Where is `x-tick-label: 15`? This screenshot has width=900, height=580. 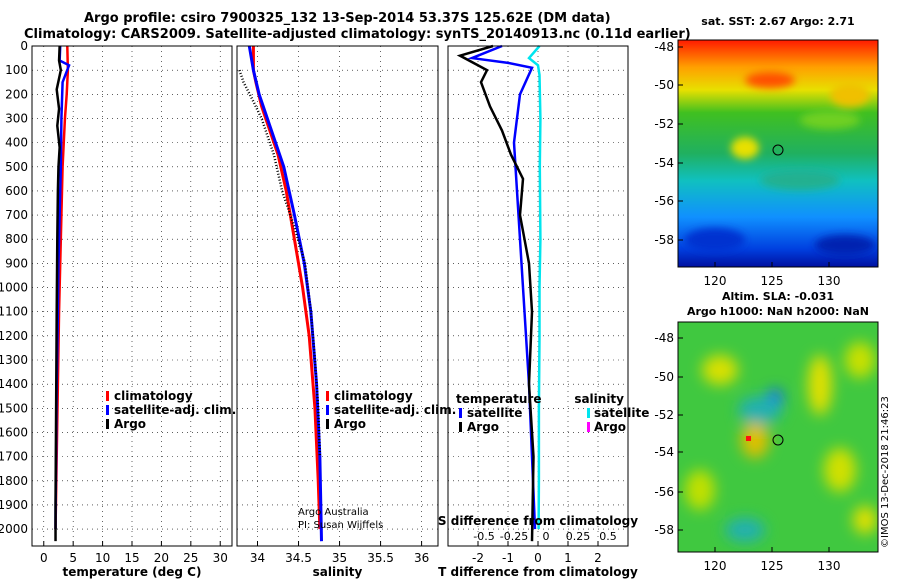 x-tick-label: 15 is located at coordinates (131, 558).